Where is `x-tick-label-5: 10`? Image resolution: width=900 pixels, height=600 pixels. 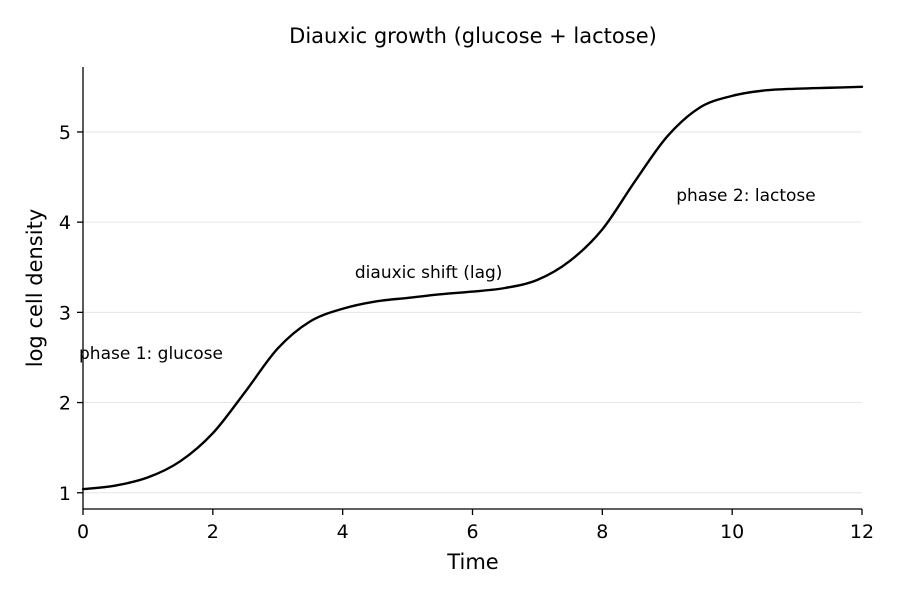
x-tick-label-5: 10 is located at coordinates (732, 532).